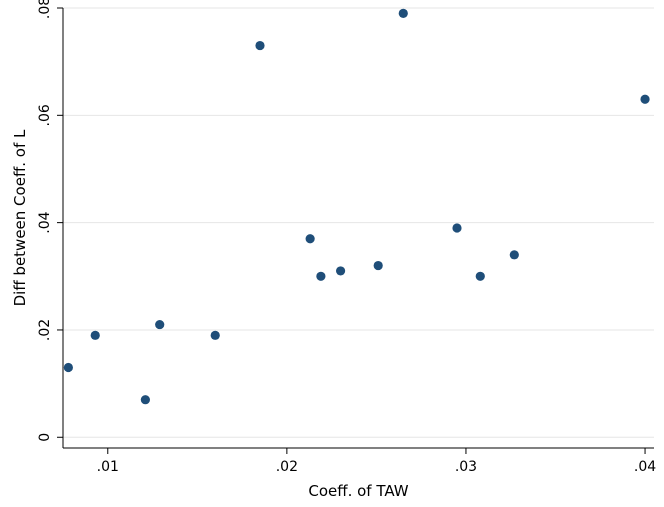  I want to click on y-tick-label: .04, so click(45, 222).